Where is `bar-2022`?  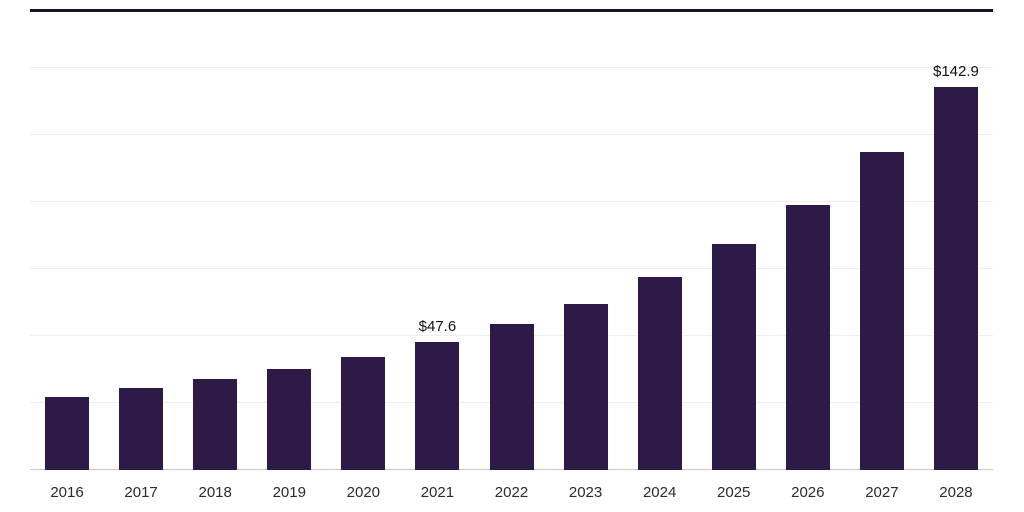 bar-2022 is located at coordinates (511, 396).